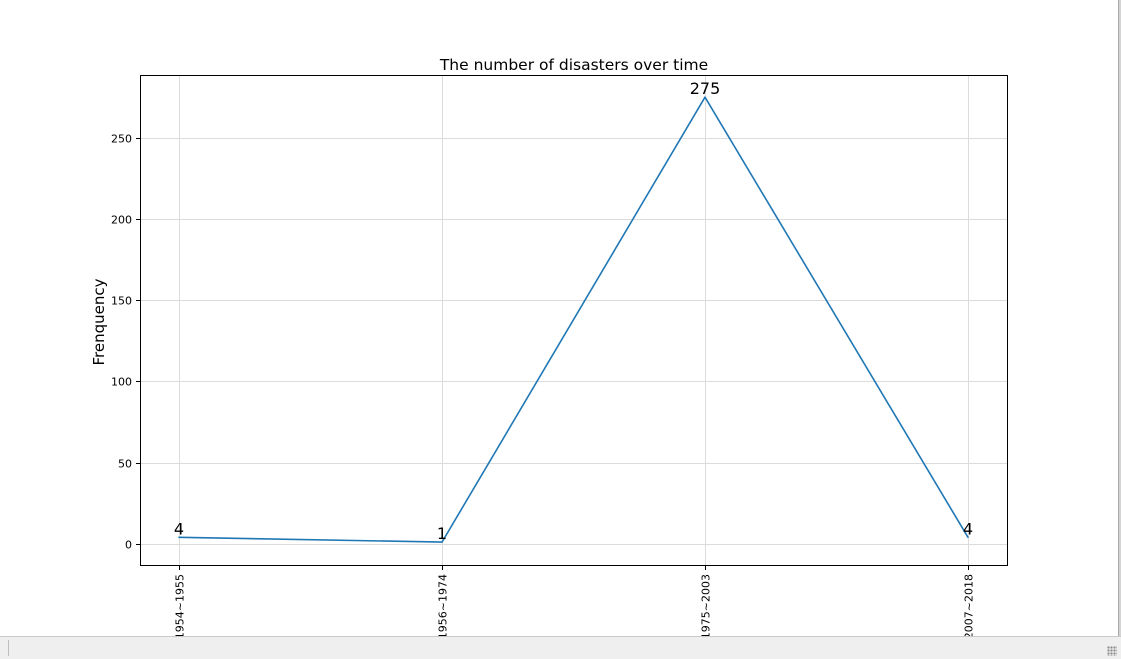  I want to click on x-tick-label: 1956~1974, so click(443, 606).